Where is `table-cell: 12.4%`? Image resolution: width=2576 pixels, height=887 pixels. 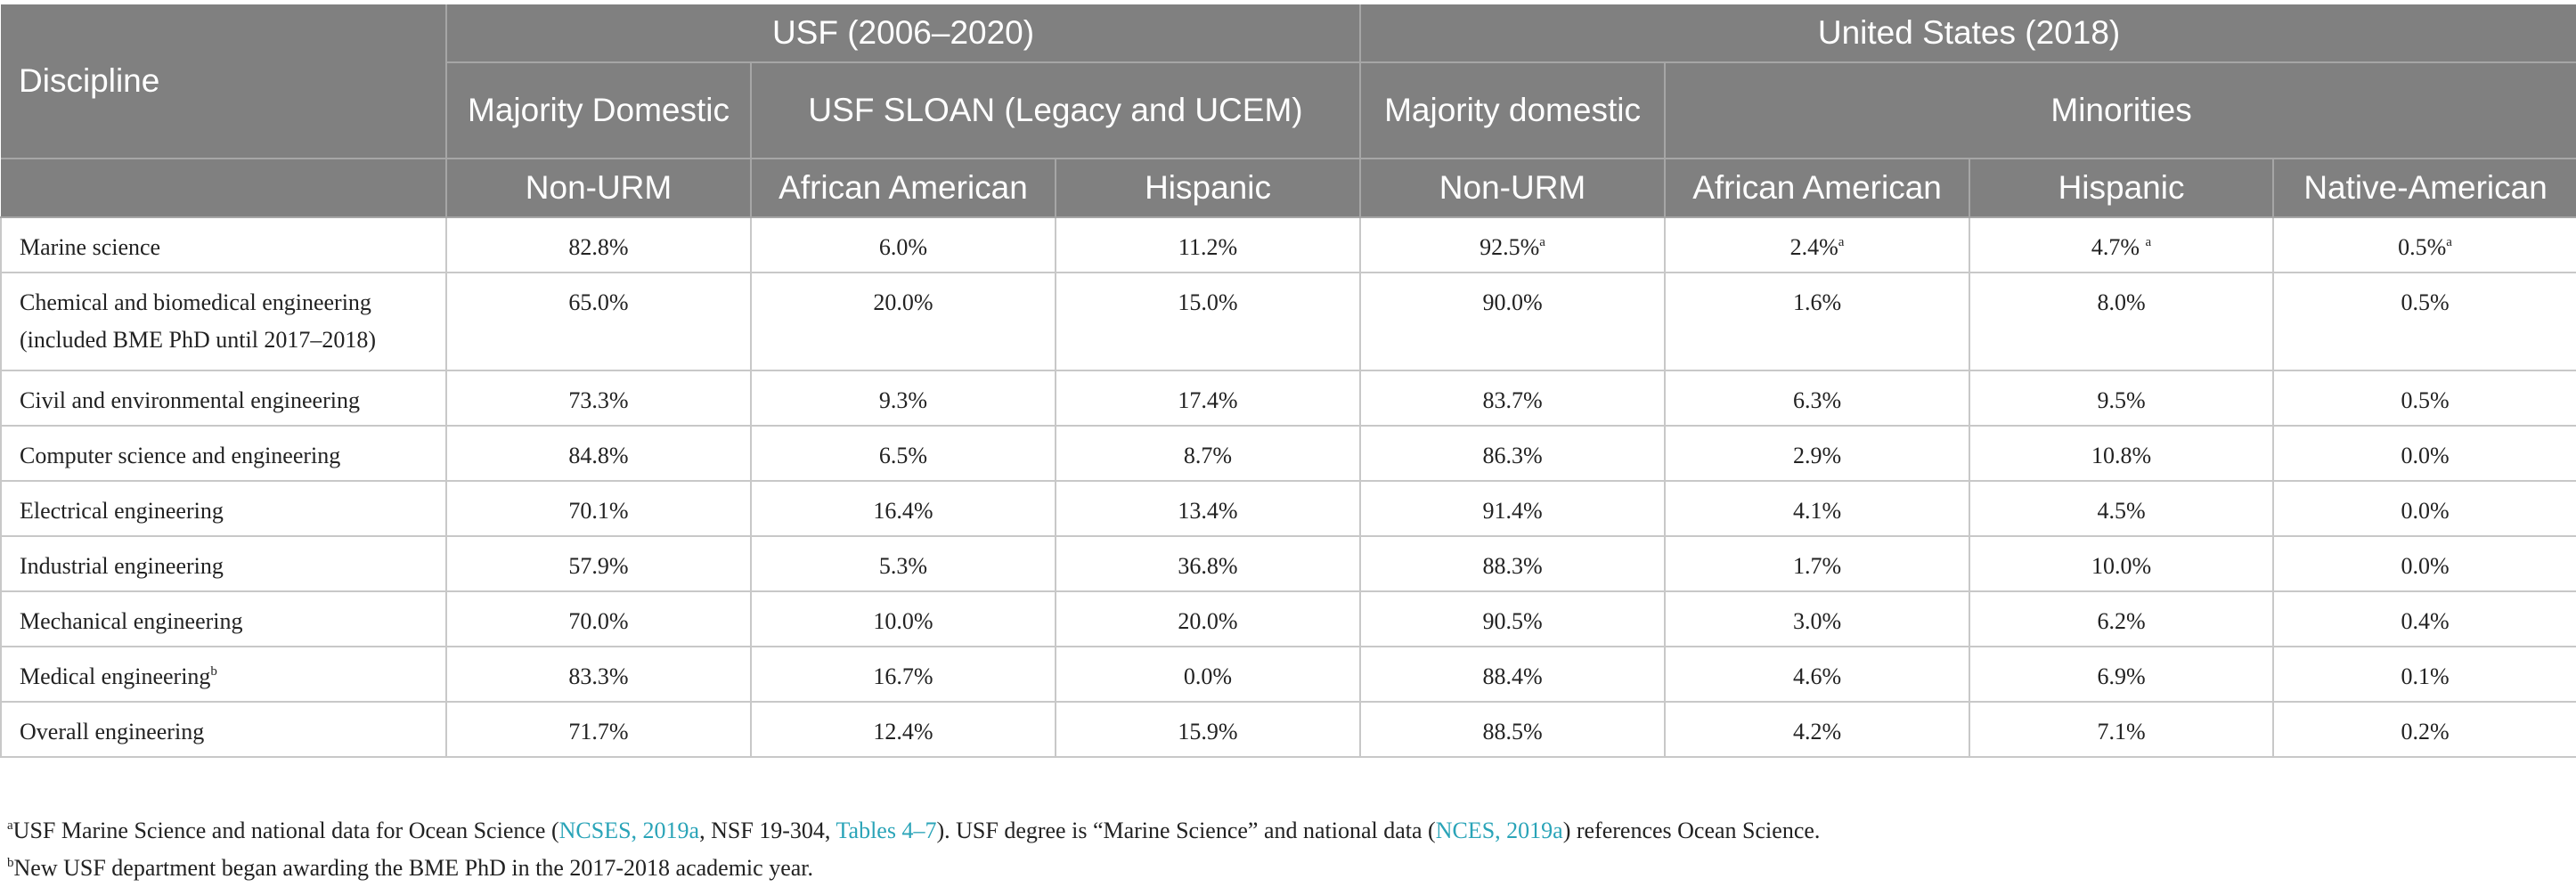
table-cell: 12.4% is located at coordinates (903, 729).